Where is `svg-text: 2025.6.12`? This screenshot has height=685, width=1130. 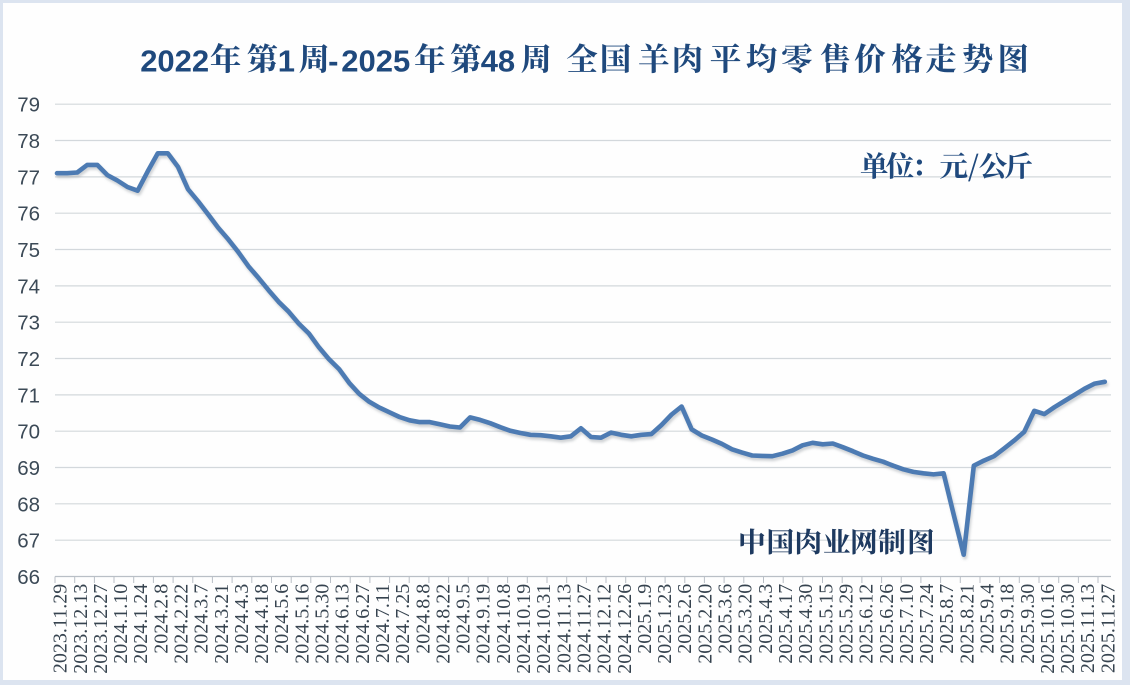 svg-text: 2025.6.12 is located at coordinates (867, 624).